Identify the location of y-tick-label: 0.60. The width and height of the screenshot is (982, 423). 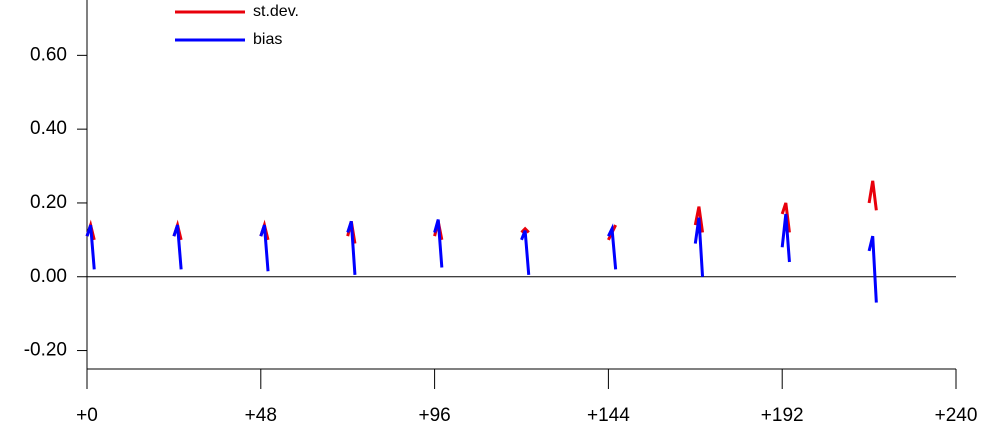
(48, 54).